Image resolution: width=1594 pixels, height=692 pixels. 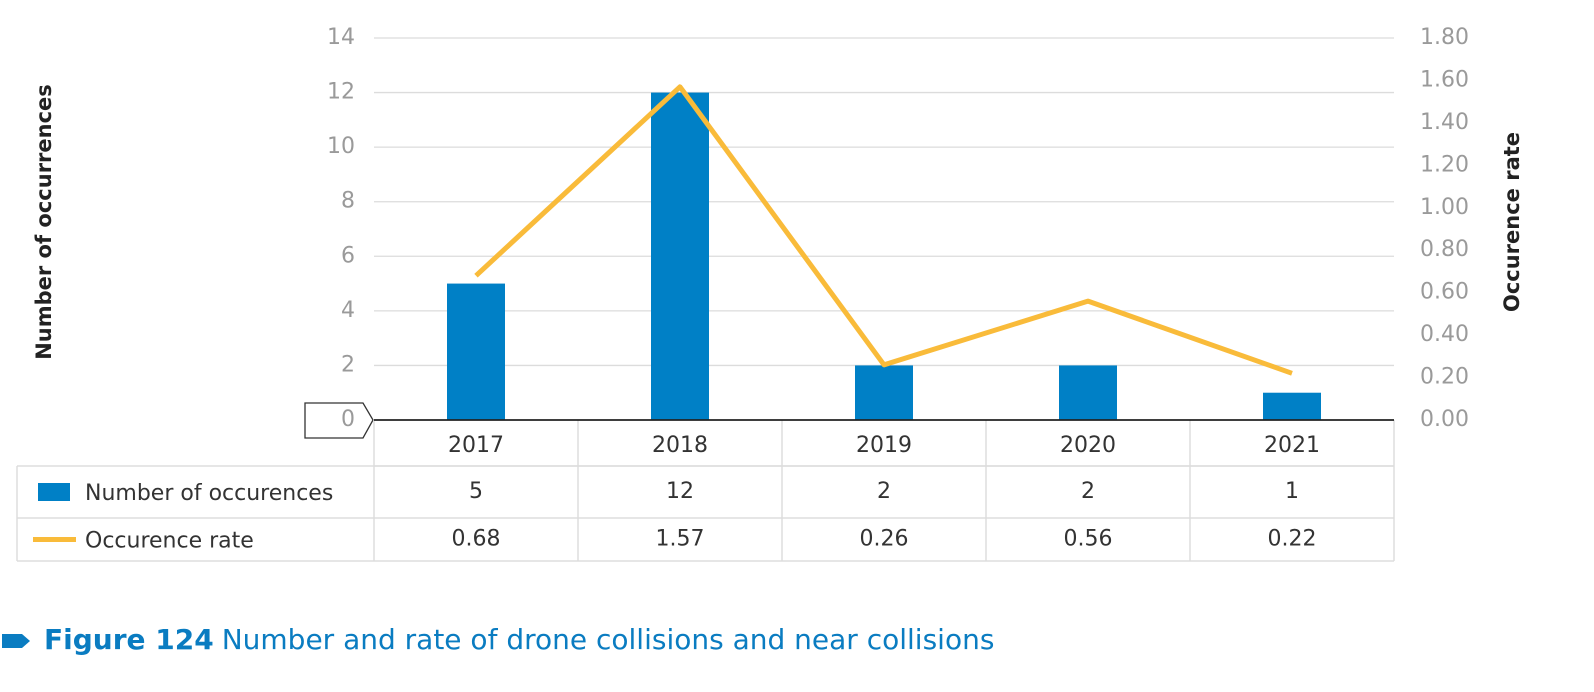 What do you see at coordinates (680, 491) in the screenshot?
I see `table-value: 12` at bounding box center [680, 491].